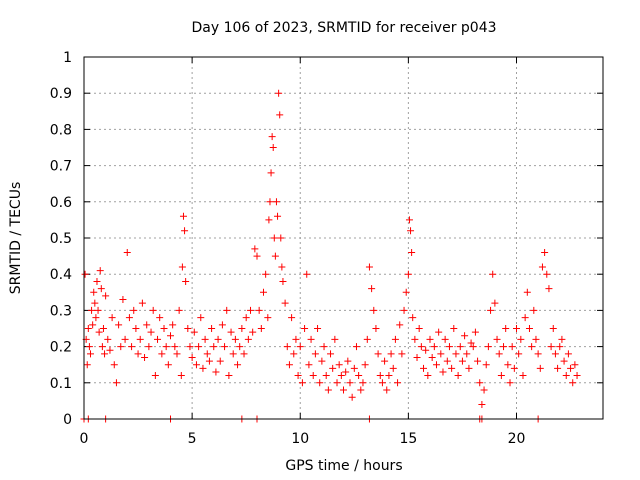  Describe the element at coordinates (61, 348) in the screenshot. I see `y-tick-label: 0.2` at that location.